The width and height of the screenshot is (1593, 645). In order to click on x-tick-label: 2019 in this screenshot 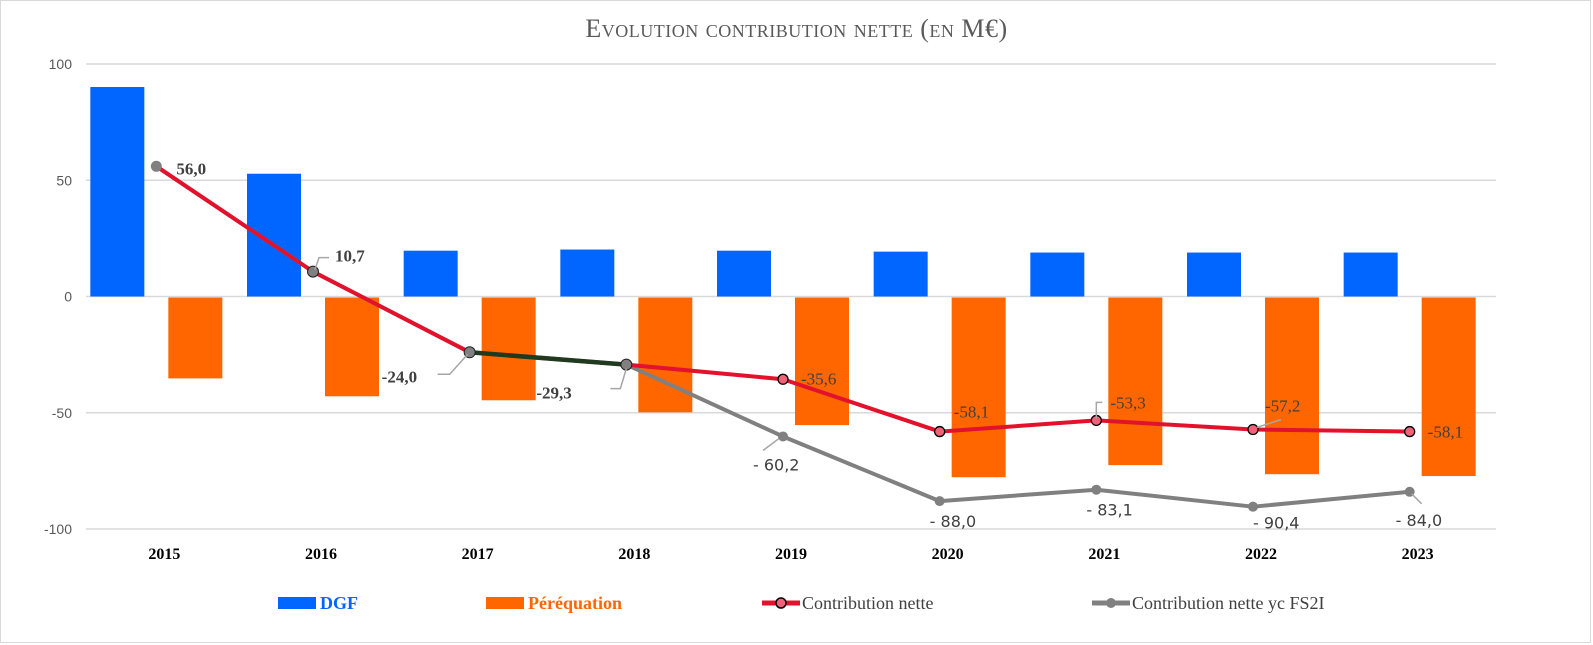, I will do `click(791, 554)`.